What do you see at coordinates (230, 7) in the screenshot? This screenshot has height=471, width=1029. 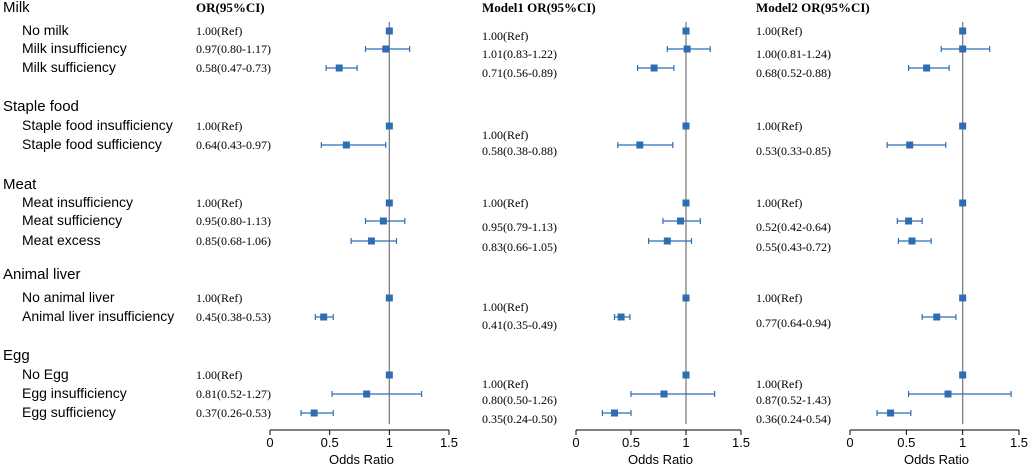 I see `panel-title: OR(95%CI)` at bounding box center [230, 7].